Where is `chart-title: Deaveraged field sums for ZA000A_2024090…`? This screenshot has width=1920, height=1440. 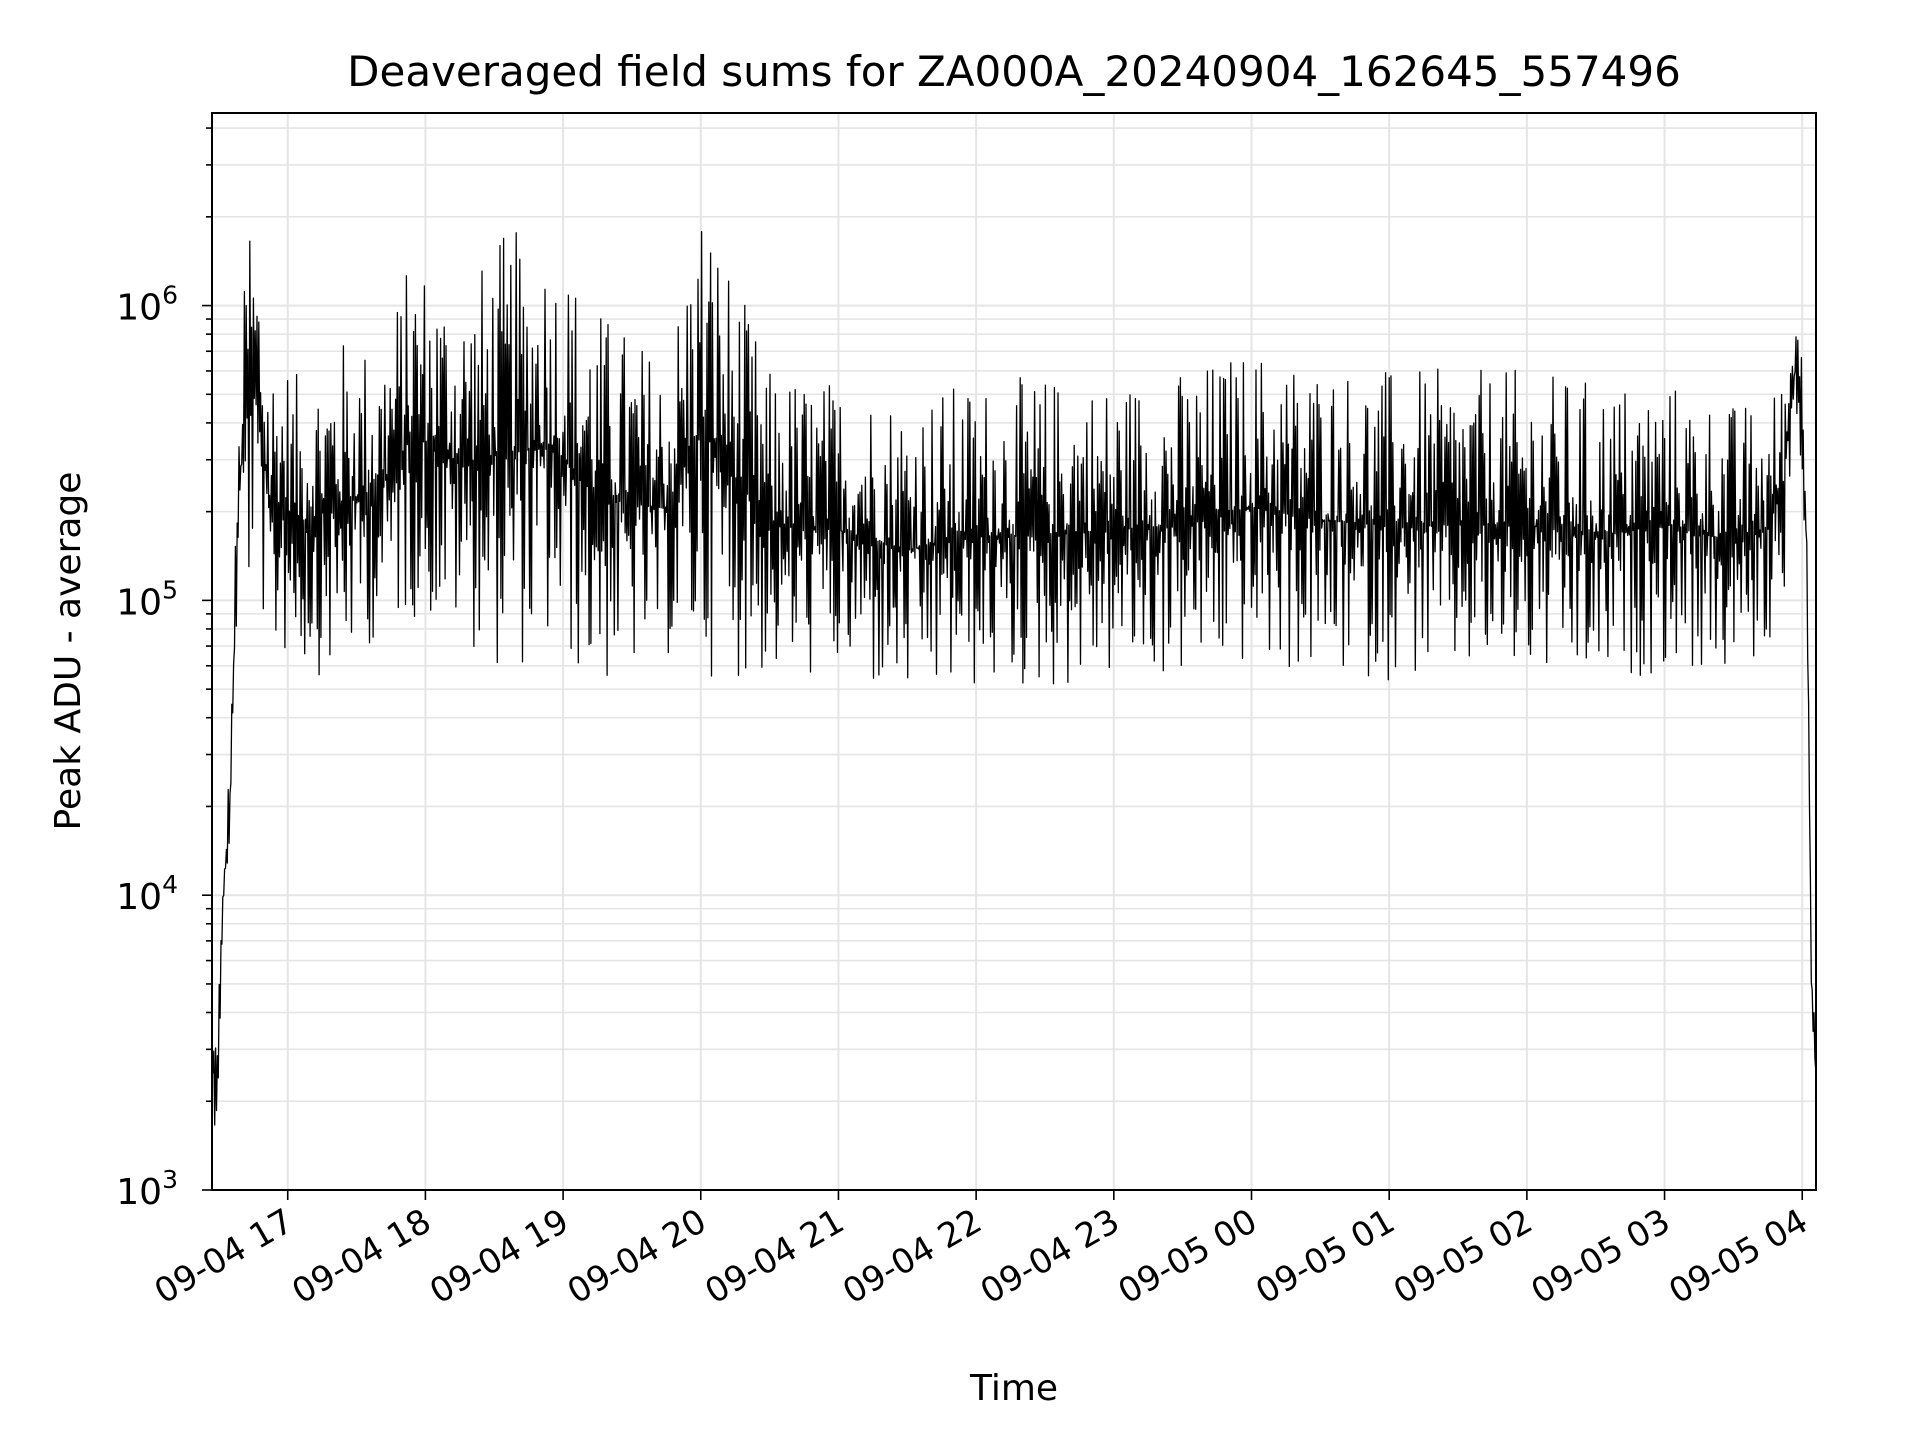 chart-title: Deaveraged field sums for ZA000A_2024090… is located at coordinates (1014, 71).